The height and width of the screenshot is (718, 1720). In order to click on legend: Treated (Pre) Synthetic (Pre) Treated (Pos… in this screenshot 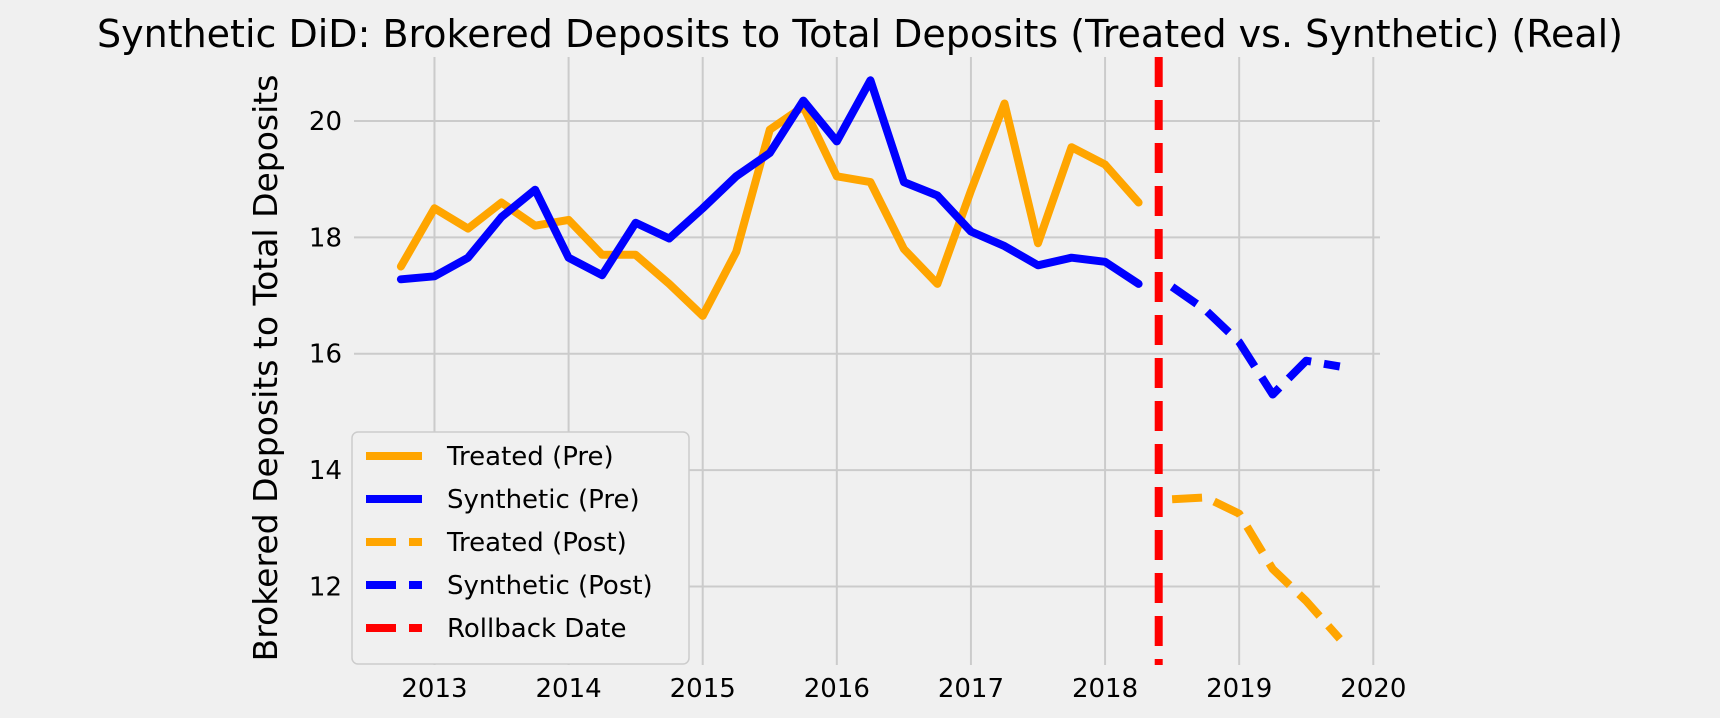, I will do `click(520, 548)`.